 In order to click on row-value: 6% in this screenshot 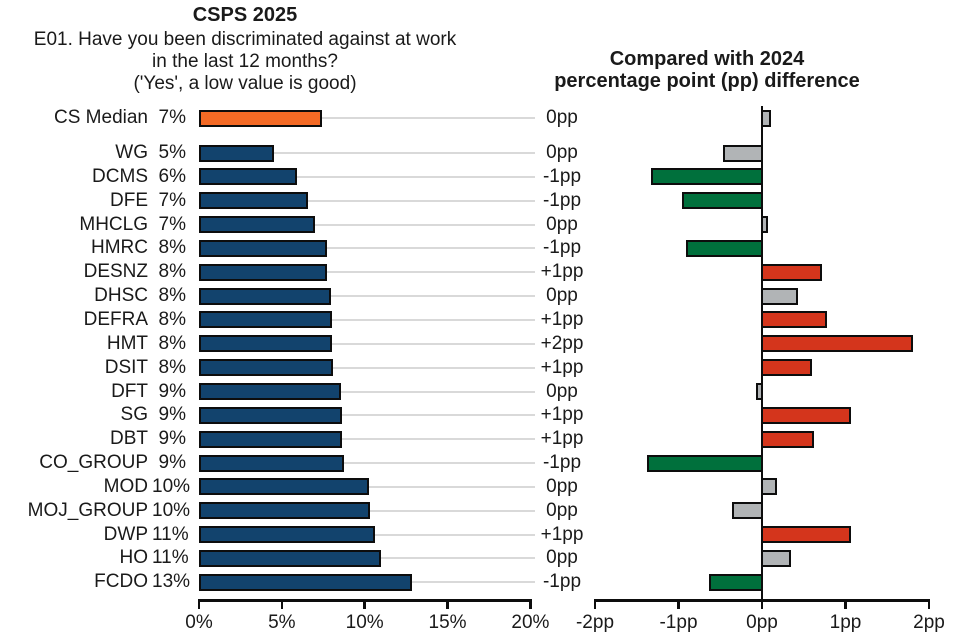, I will do `click(172, 176)`.